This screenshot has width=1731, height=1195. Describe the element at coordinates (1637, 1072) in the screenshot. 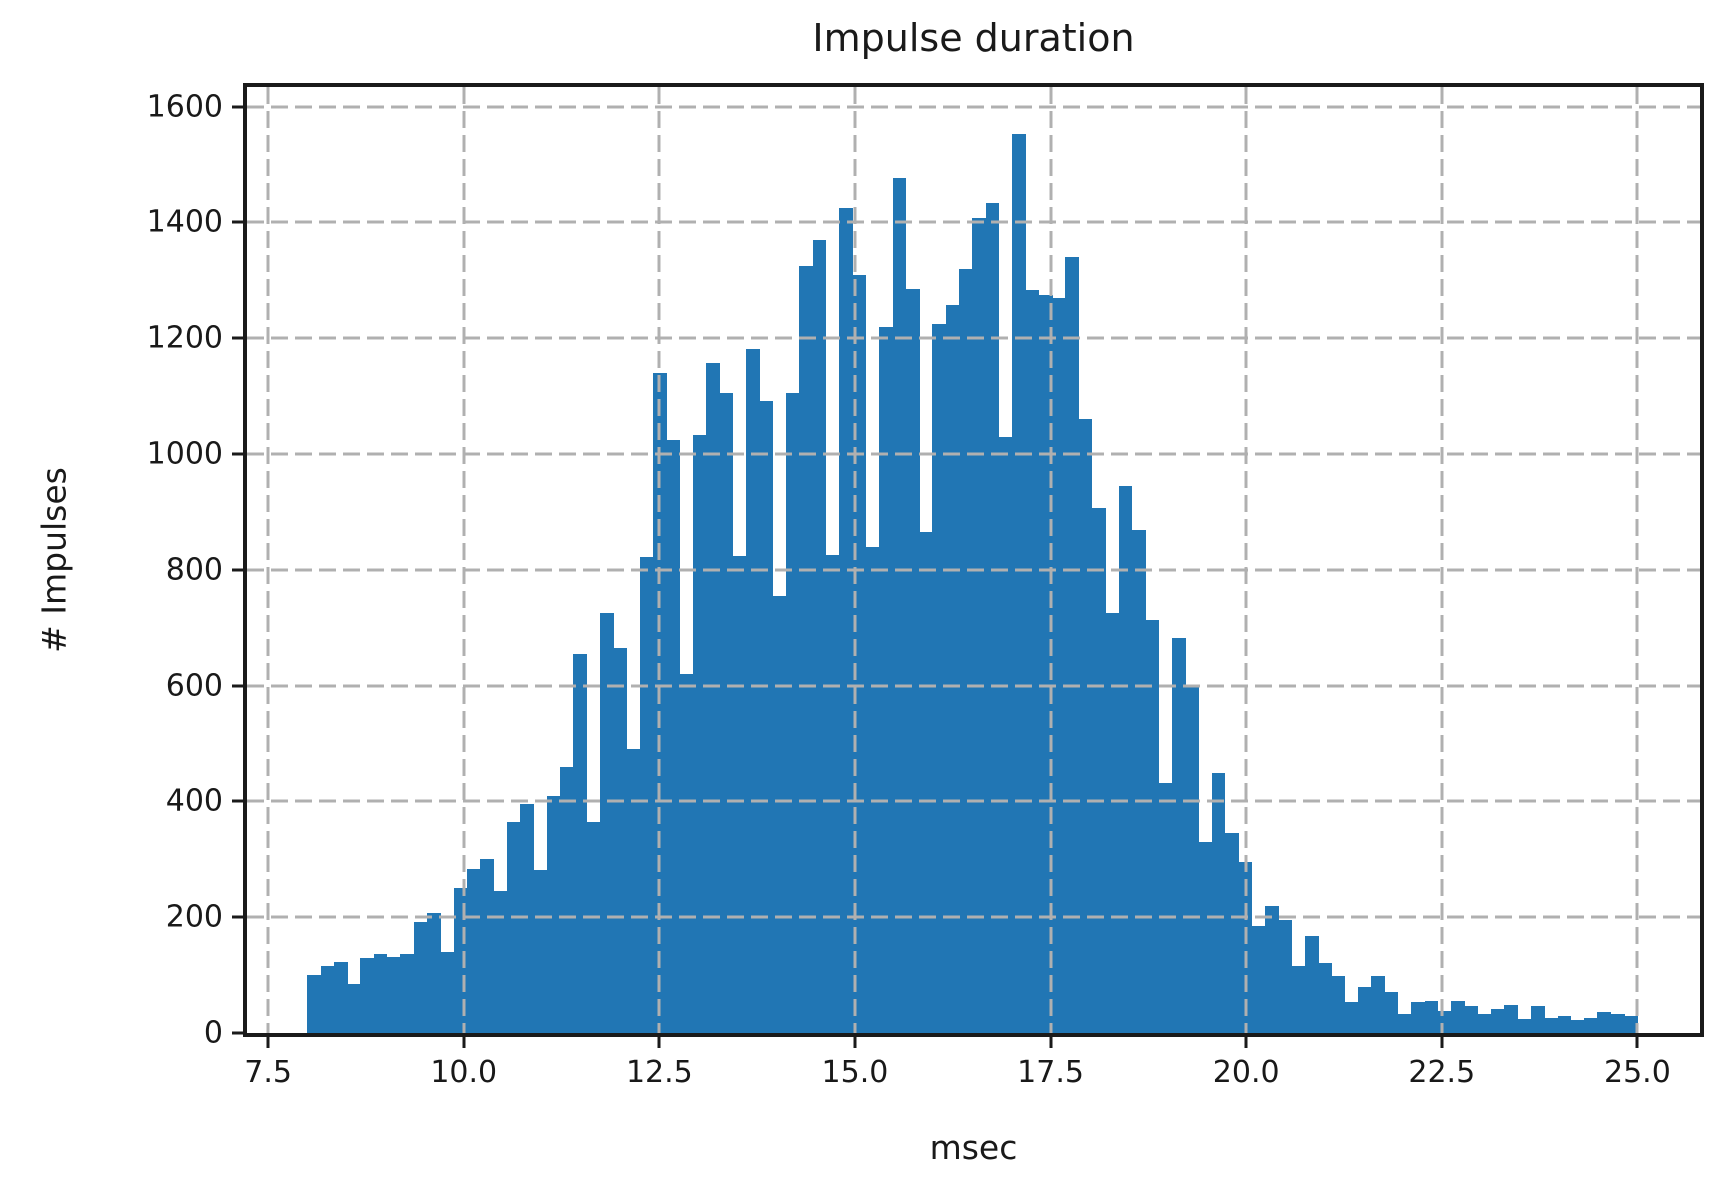

I see `x-tick-label: 25.0` at that location.